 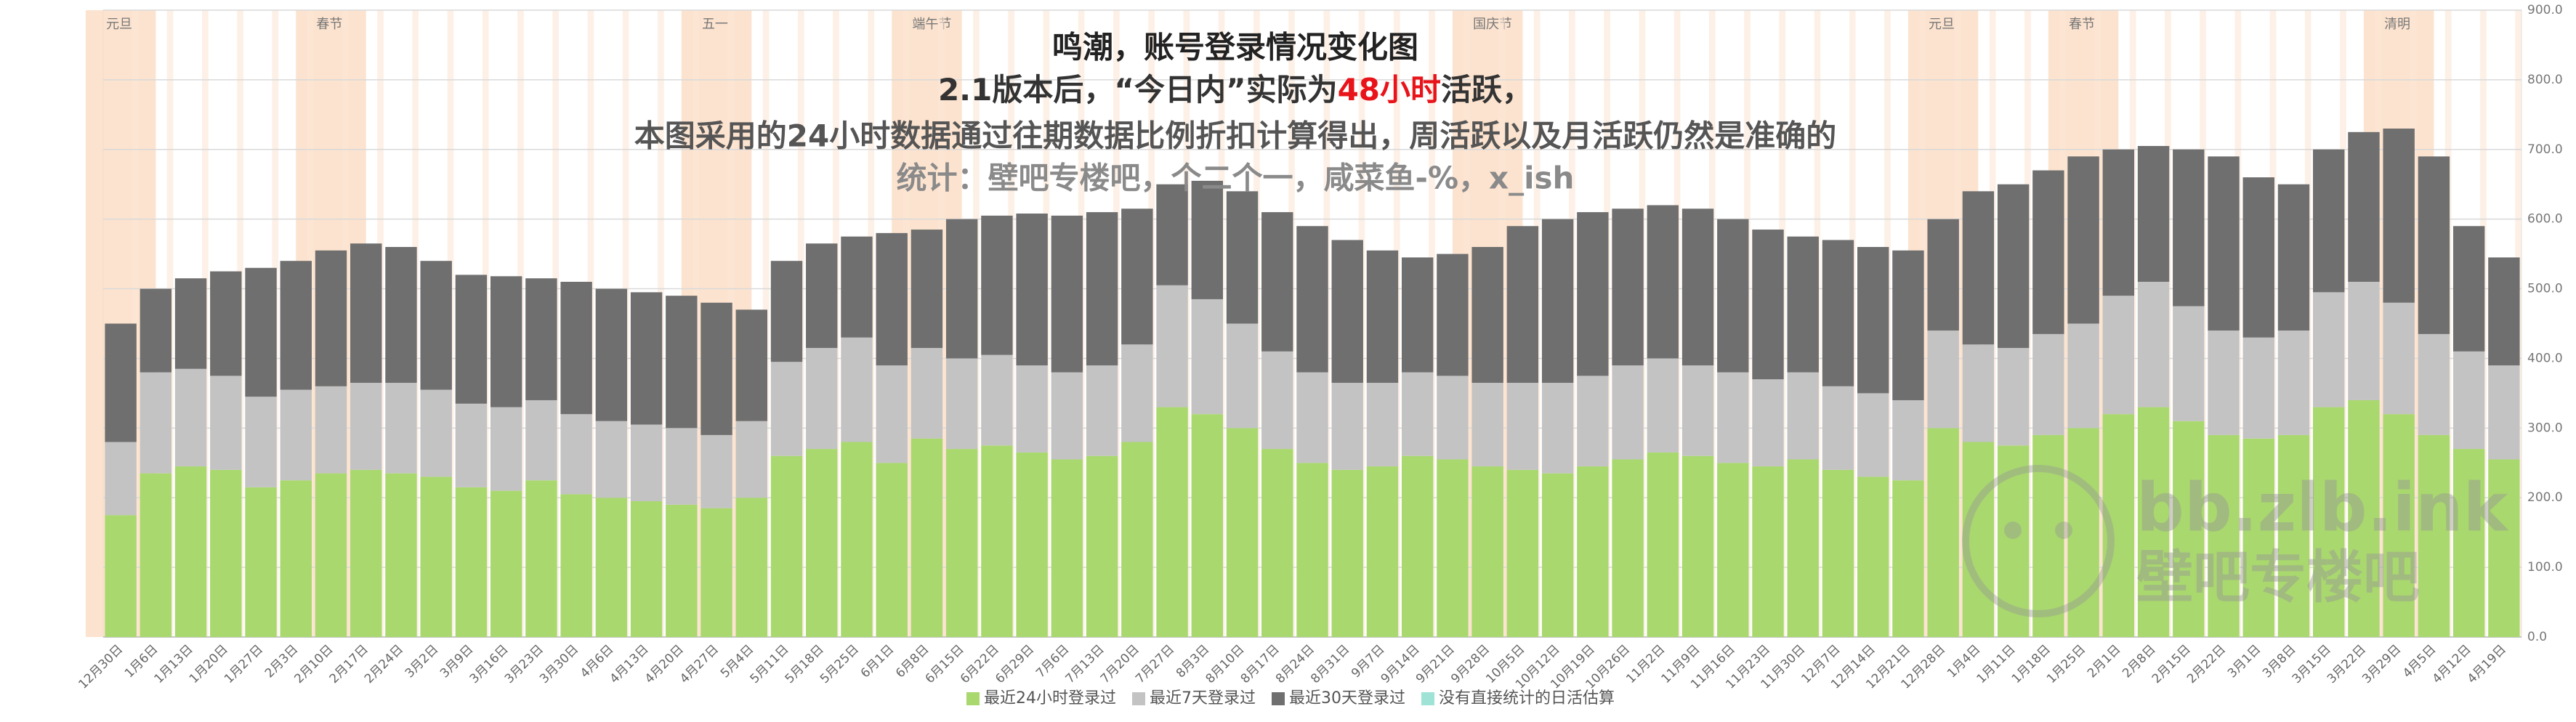 I want to click on y-tick-label: 300.0, so click(x=2545, y=428).